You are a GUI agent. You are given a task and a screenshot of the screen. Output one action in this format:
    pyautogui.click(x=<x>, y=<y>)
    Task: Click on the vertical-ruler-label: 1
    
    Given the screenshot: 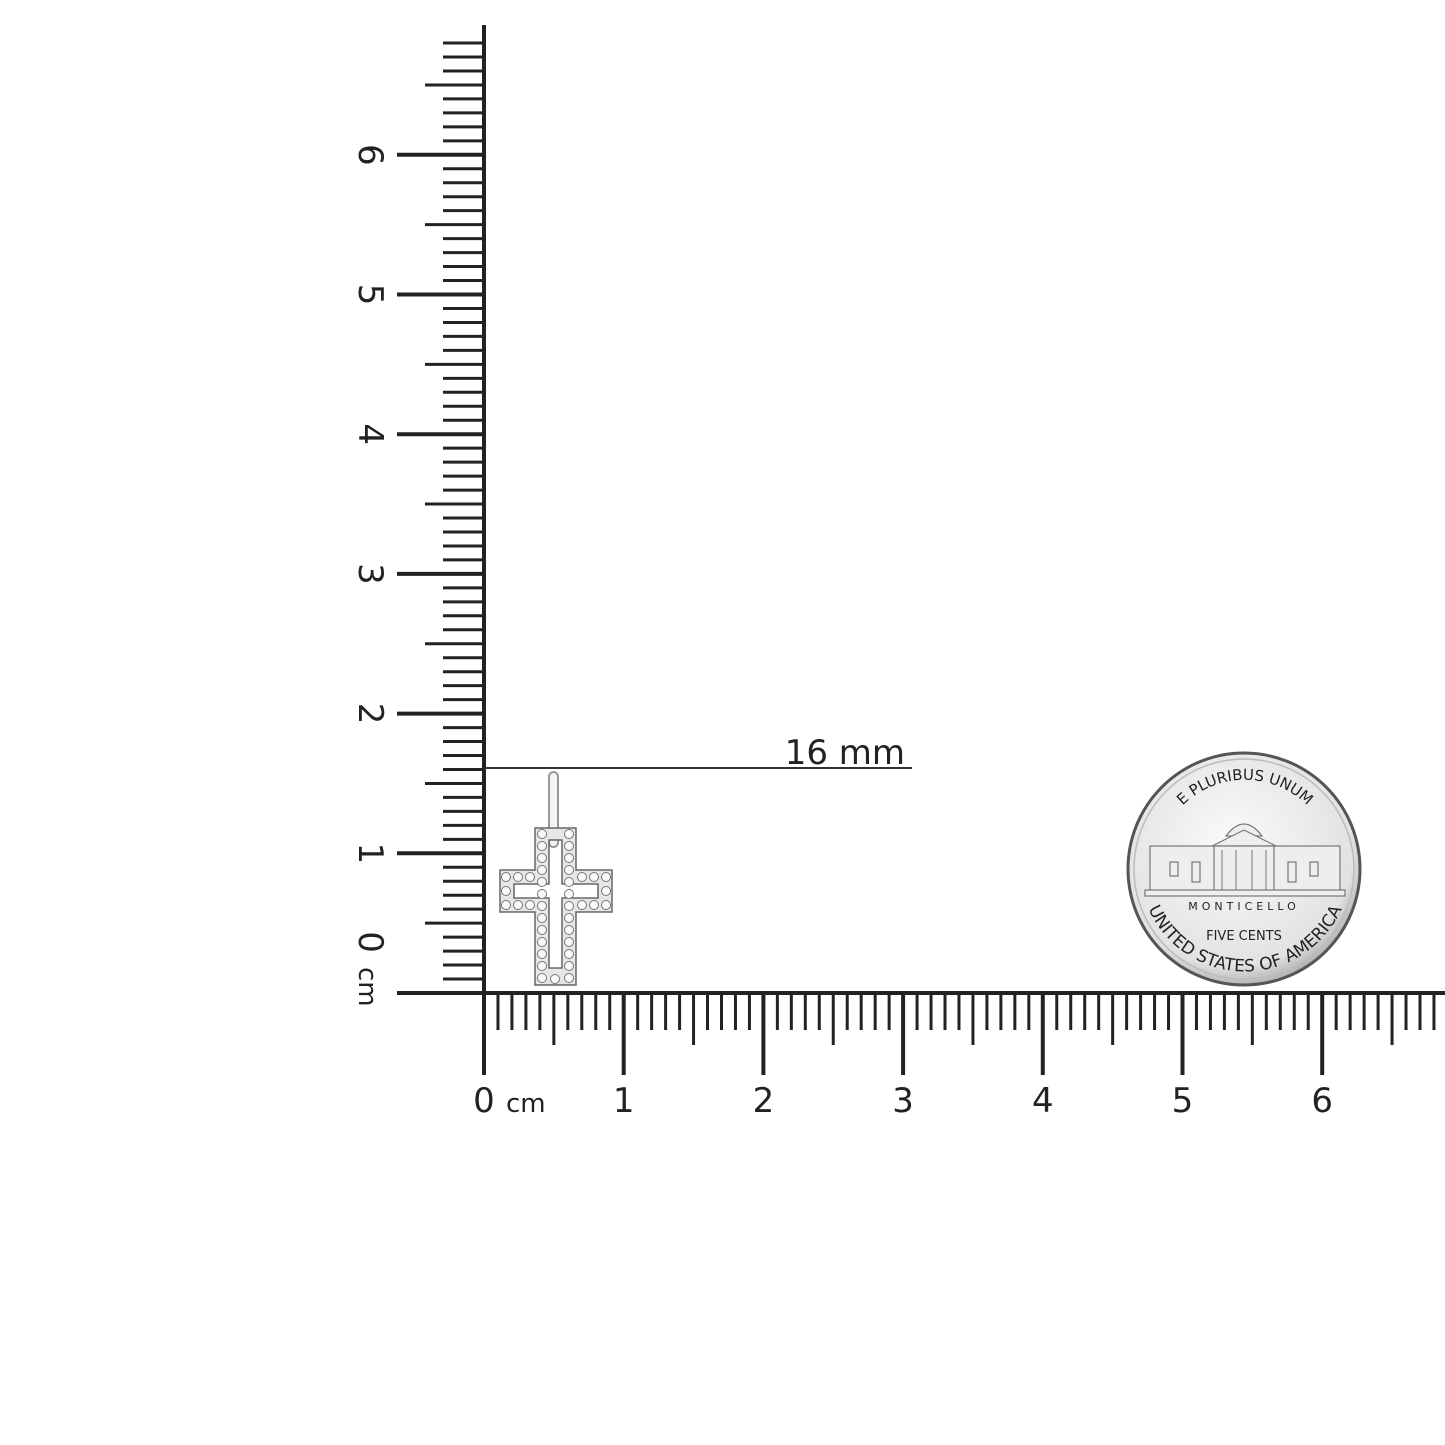 What is the action you would take?
    pyautogui.click(x=370, y=853)
    